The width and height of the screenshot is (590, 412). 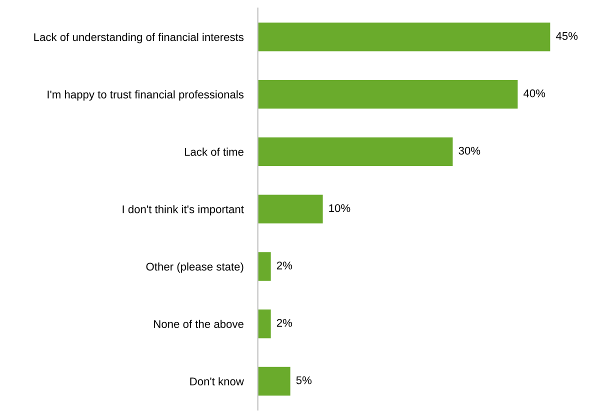 I want to click on y-tick-label: None of the above, so click(x=199, y=324).